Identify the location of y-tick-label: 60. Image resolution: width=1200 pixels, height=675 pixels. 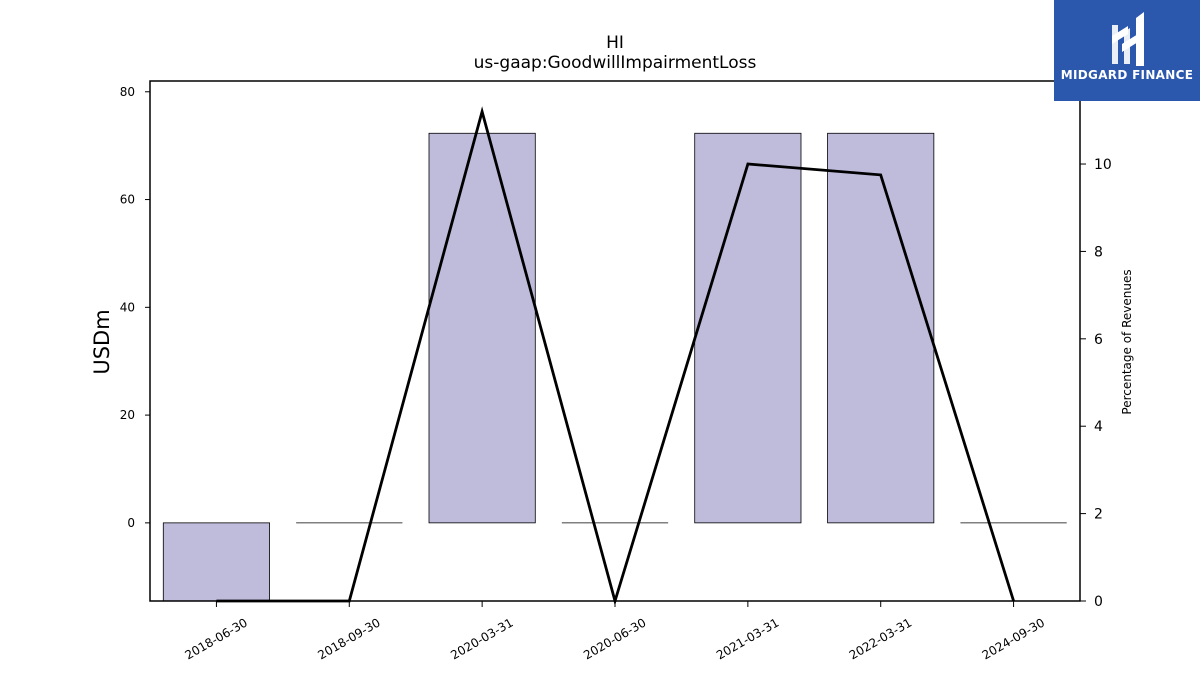
(127, 200).